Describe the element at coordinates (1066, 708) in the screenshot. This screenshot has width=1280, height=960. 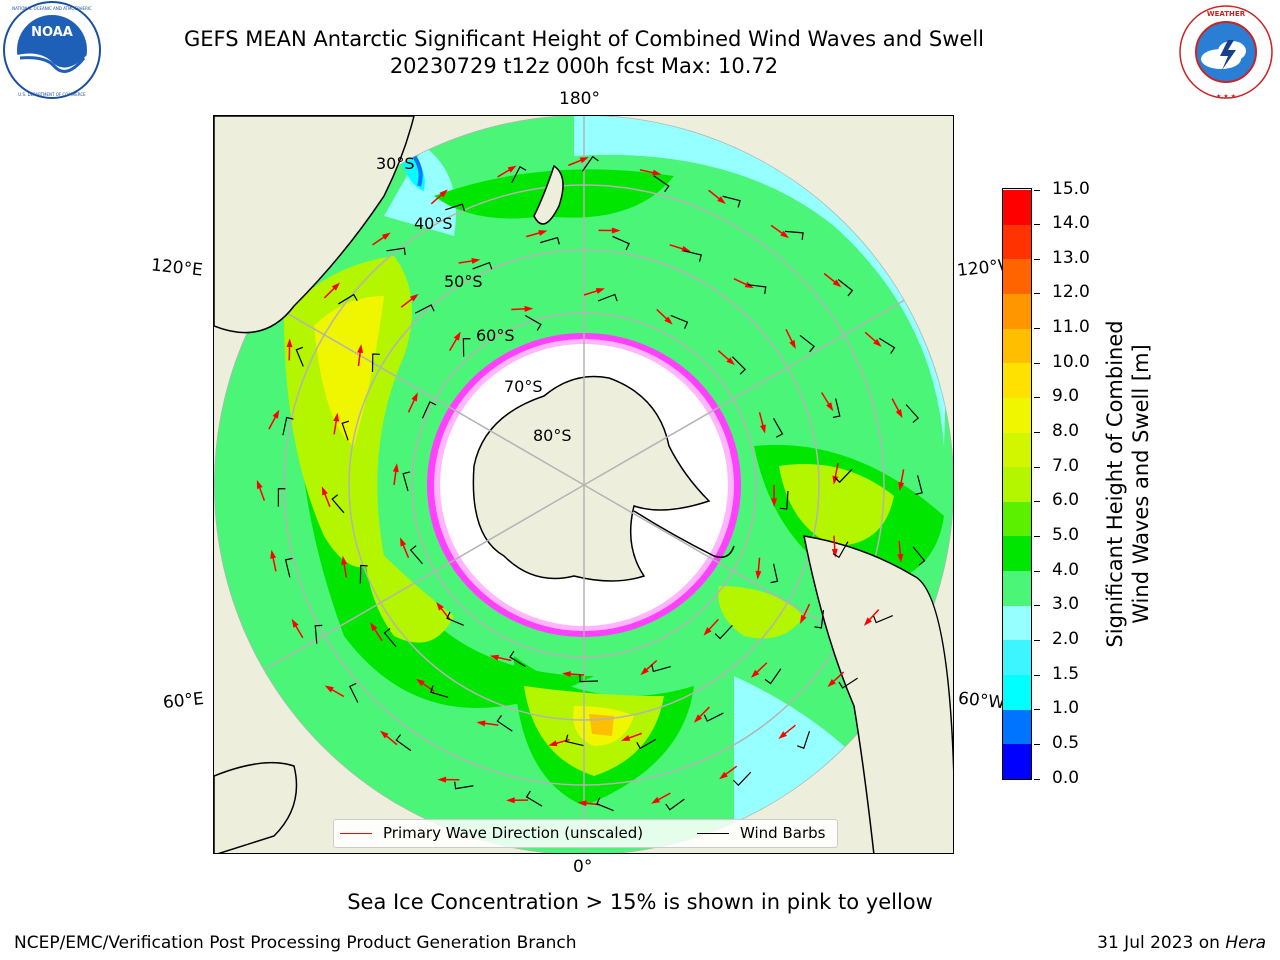
I see `colorbar-tick-label: 1.0` at that location.